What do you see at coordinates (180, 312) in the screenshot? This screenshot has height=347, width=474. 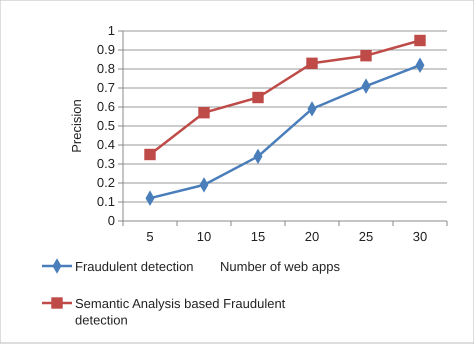 I see `legend-label: Semantic Analysis based Fraudulent detection` at bounding box center [180, 312].